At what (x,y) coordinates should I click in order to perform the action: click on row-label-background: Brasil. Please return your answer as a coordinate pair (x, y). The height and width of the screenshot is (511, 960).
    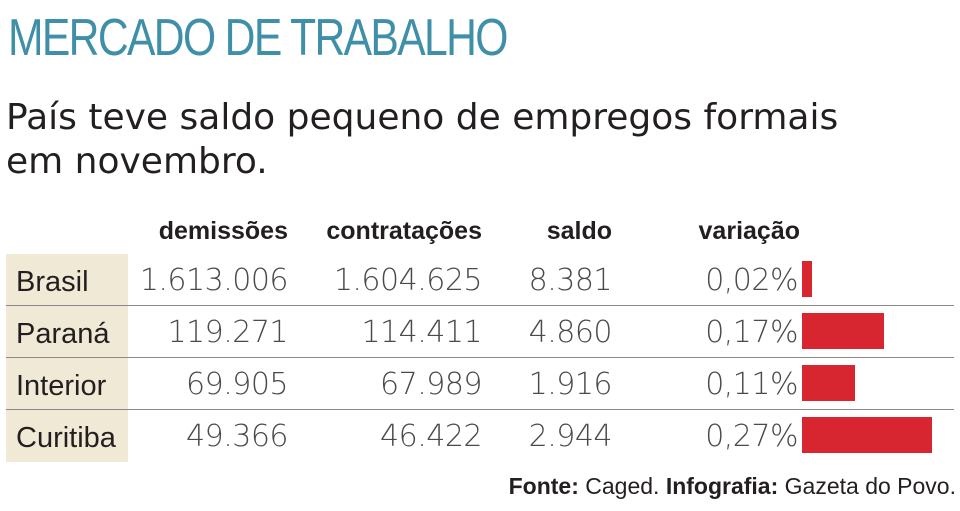
    Looking at the image, I should click on (67, 280).